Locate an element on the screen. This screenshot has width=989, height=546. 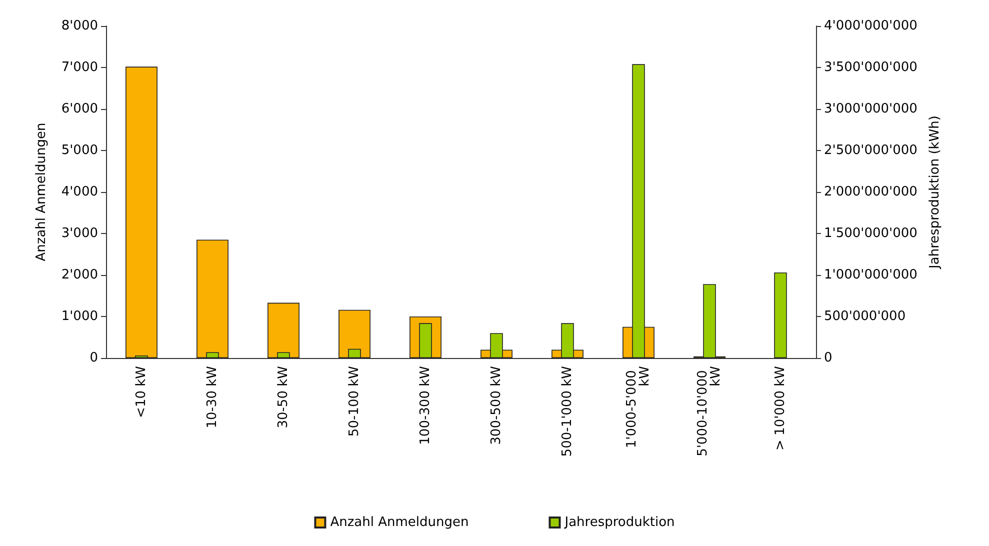
x-tick-label: 1'000-5'000 kW is located at coordinates (638, 407).